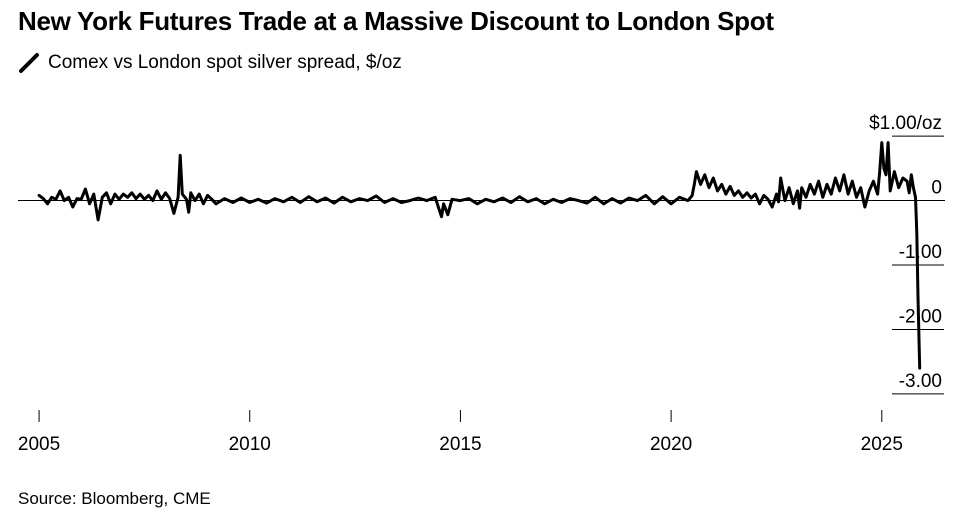 Image resolution: width=974 pixels, height=523 pixels. Describe the element at coordinates (39, 444) in the screenshot. I see `x-tick-label: 2005` at that location.